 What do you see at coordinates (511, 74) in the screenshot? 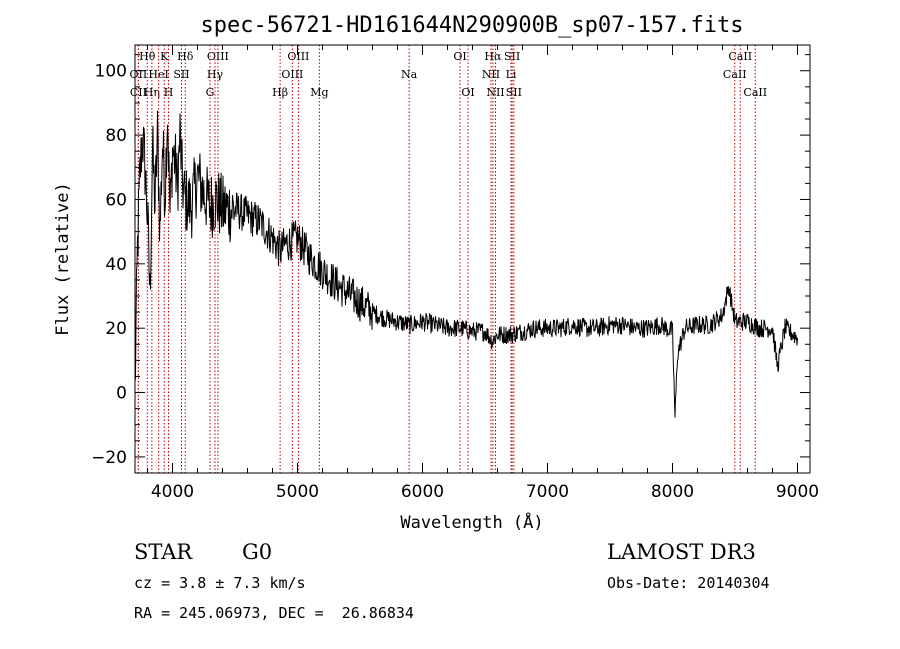
I see `spectral-line-label: Li` at bounding box center [511, 74].